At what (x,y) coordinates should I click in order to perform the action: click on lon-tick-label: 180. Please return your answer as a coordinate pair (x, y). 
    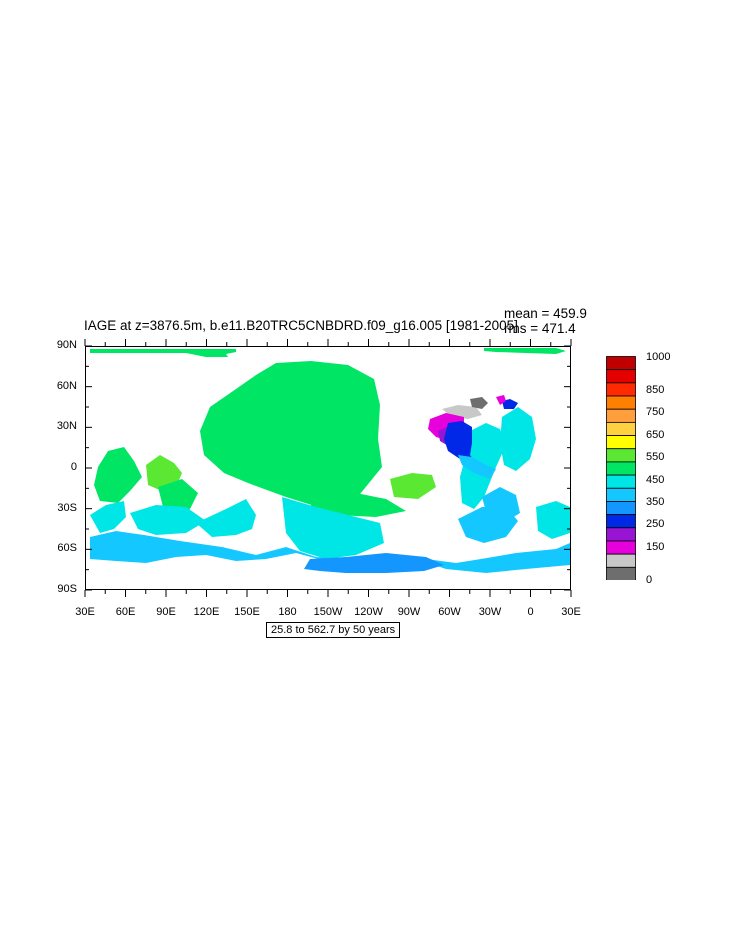
    Looking at the image, I should click on (287, 612).